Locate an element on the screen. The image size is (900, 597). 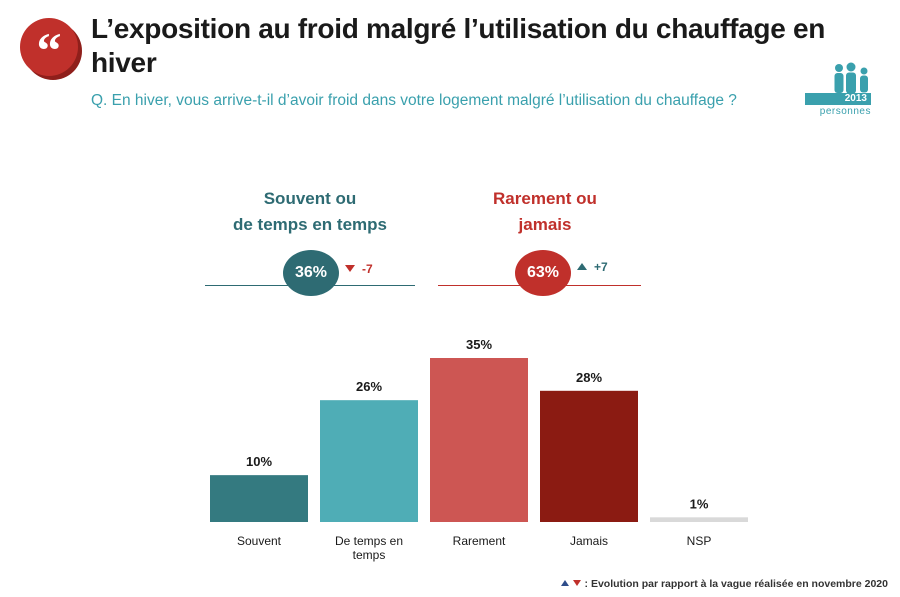
category-label: Rarement is located at coordinates (479, 541).